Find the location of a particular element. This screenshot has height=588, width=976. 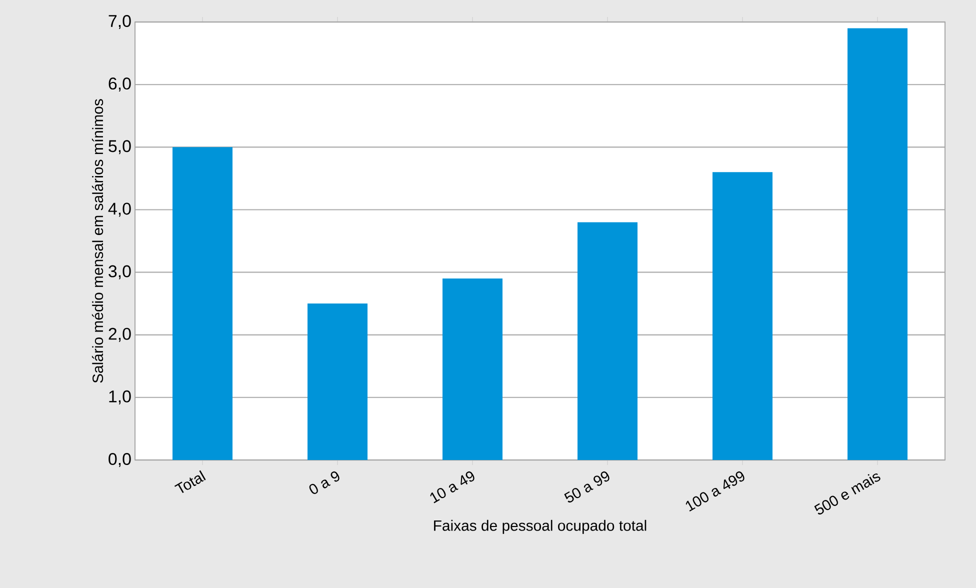

x-tick-label: 500 e mais is located at coordinates (847, 493).